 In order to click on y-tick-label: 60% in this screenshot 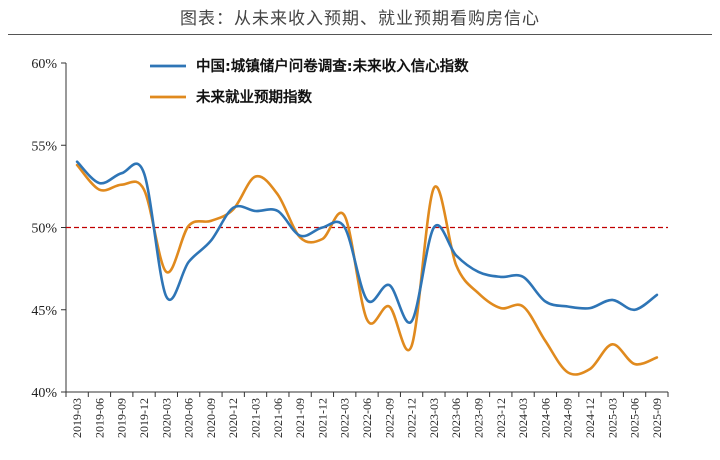, I will do `click(44, 64)`.